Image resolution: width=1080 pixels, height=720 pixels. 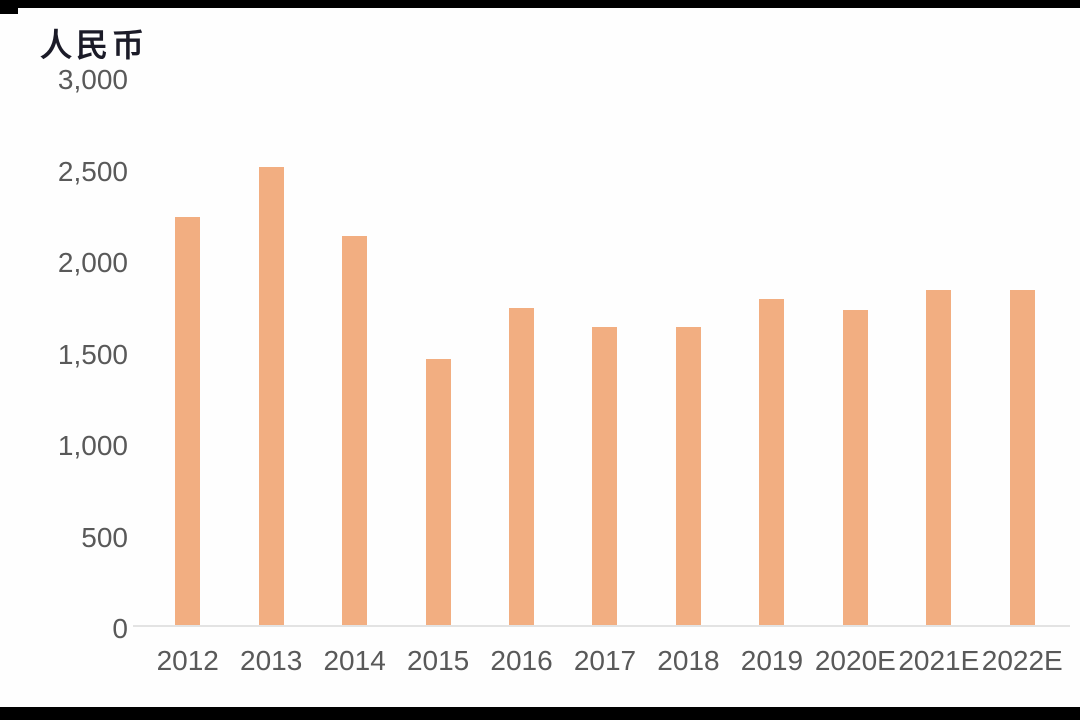 What do you see at coordinates (188, 422) in the screenshot?
I see `bar-2012` at bounding box center [188, 422].